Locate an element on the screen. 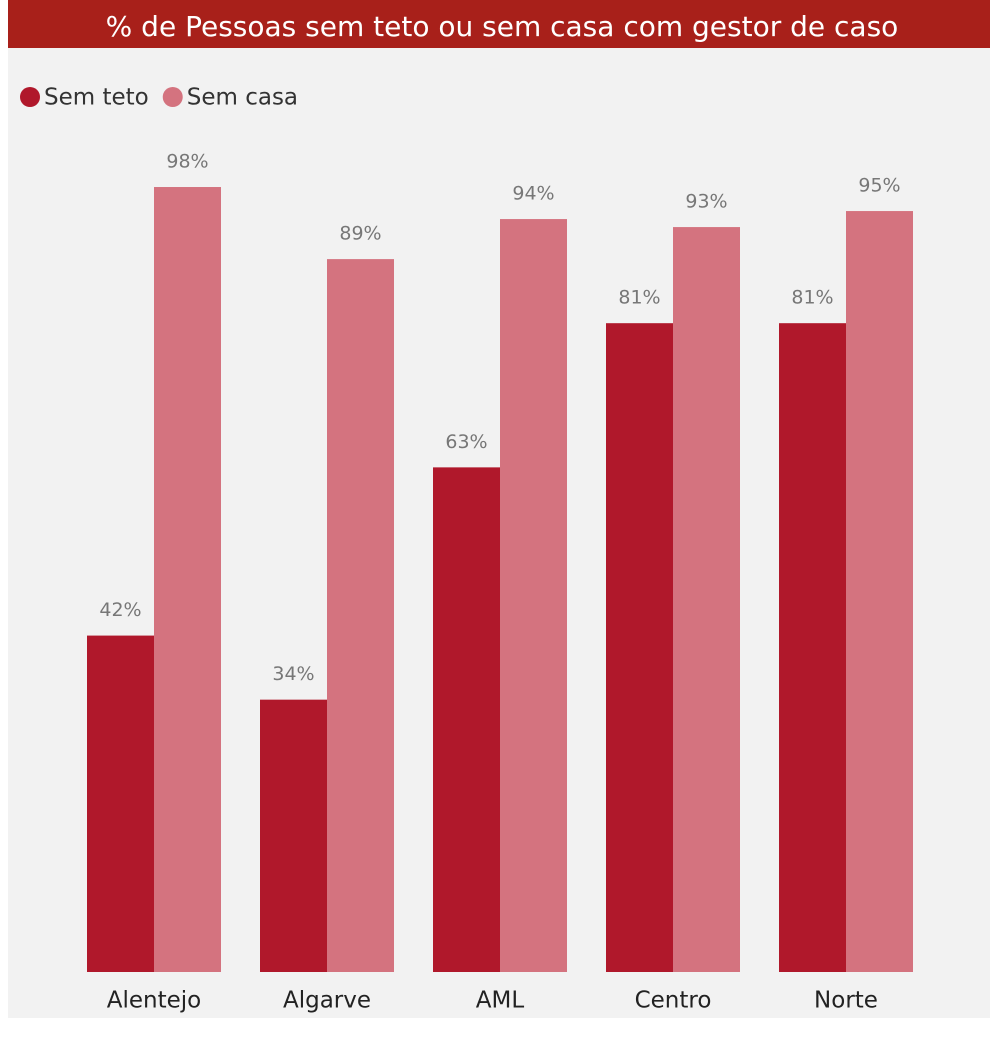  x-tick-label: Norte is located at coordinates (846, 1001).